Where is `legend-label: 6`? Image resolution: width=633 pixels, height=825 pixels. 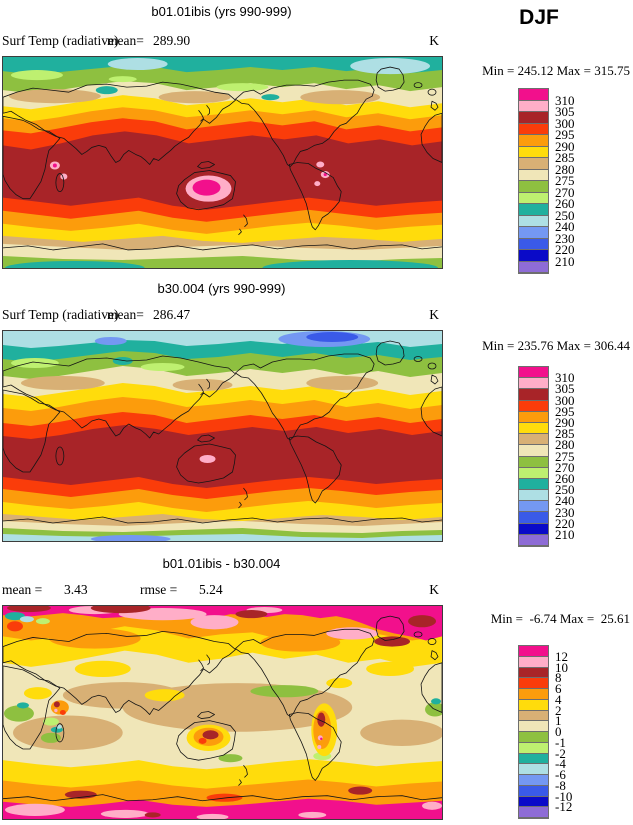 legend-label: 6 is located at coordinates (558, 688).